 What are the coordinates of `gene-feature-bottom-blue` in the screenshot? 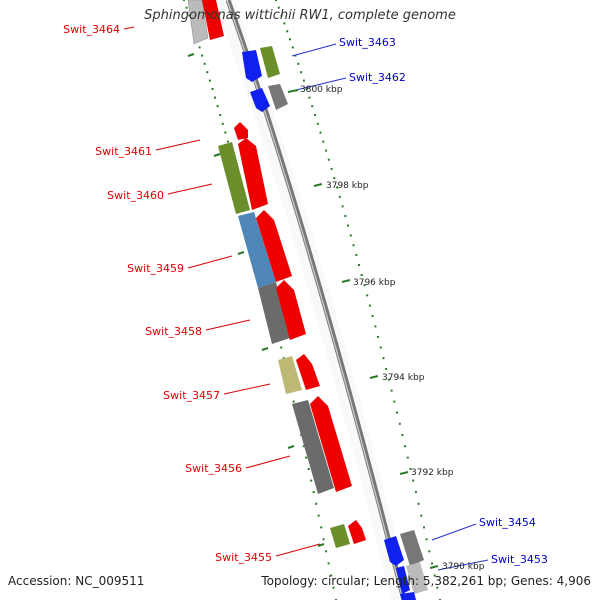 It's located at (408, 596).